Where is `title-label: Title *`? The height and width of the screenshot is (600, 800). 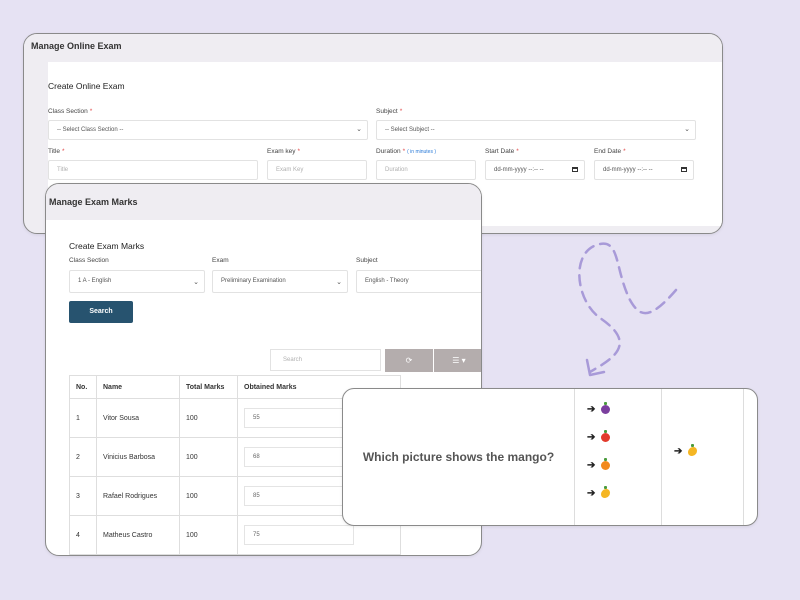 title-label: Title * is located at coordinates (56, 151).